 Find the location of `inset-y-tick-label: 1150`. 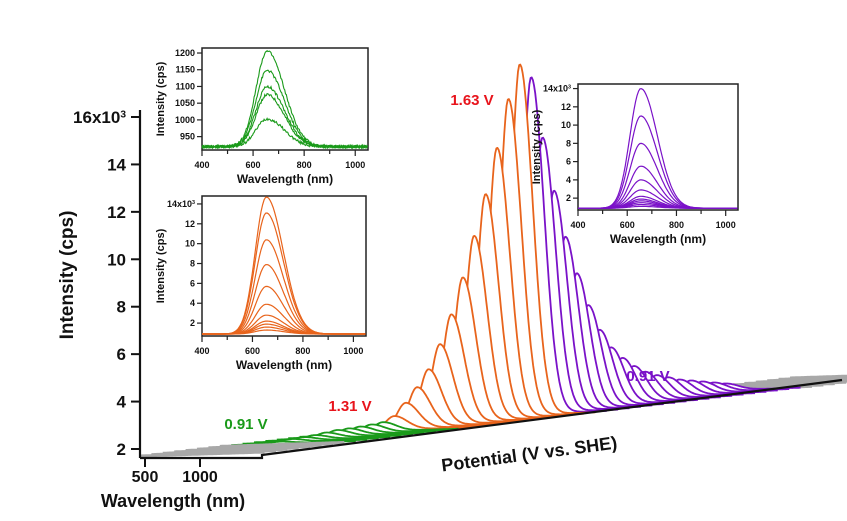

inset-y-tick-label: 1150 is located at coordinates (185, 70).